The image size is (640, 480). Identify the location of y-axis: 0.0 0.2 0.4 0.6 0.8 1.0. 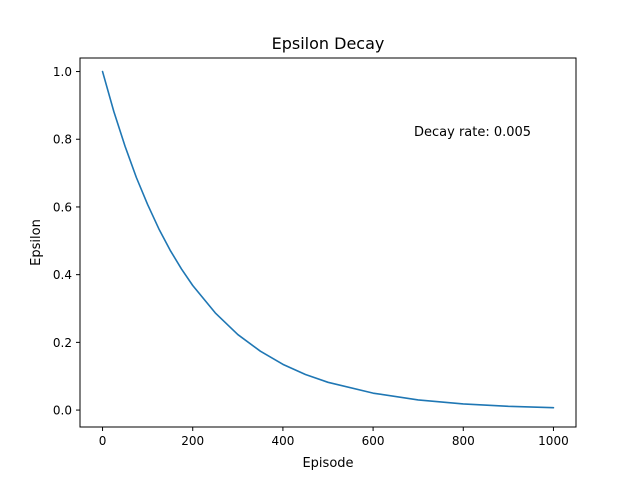
(66, 241).